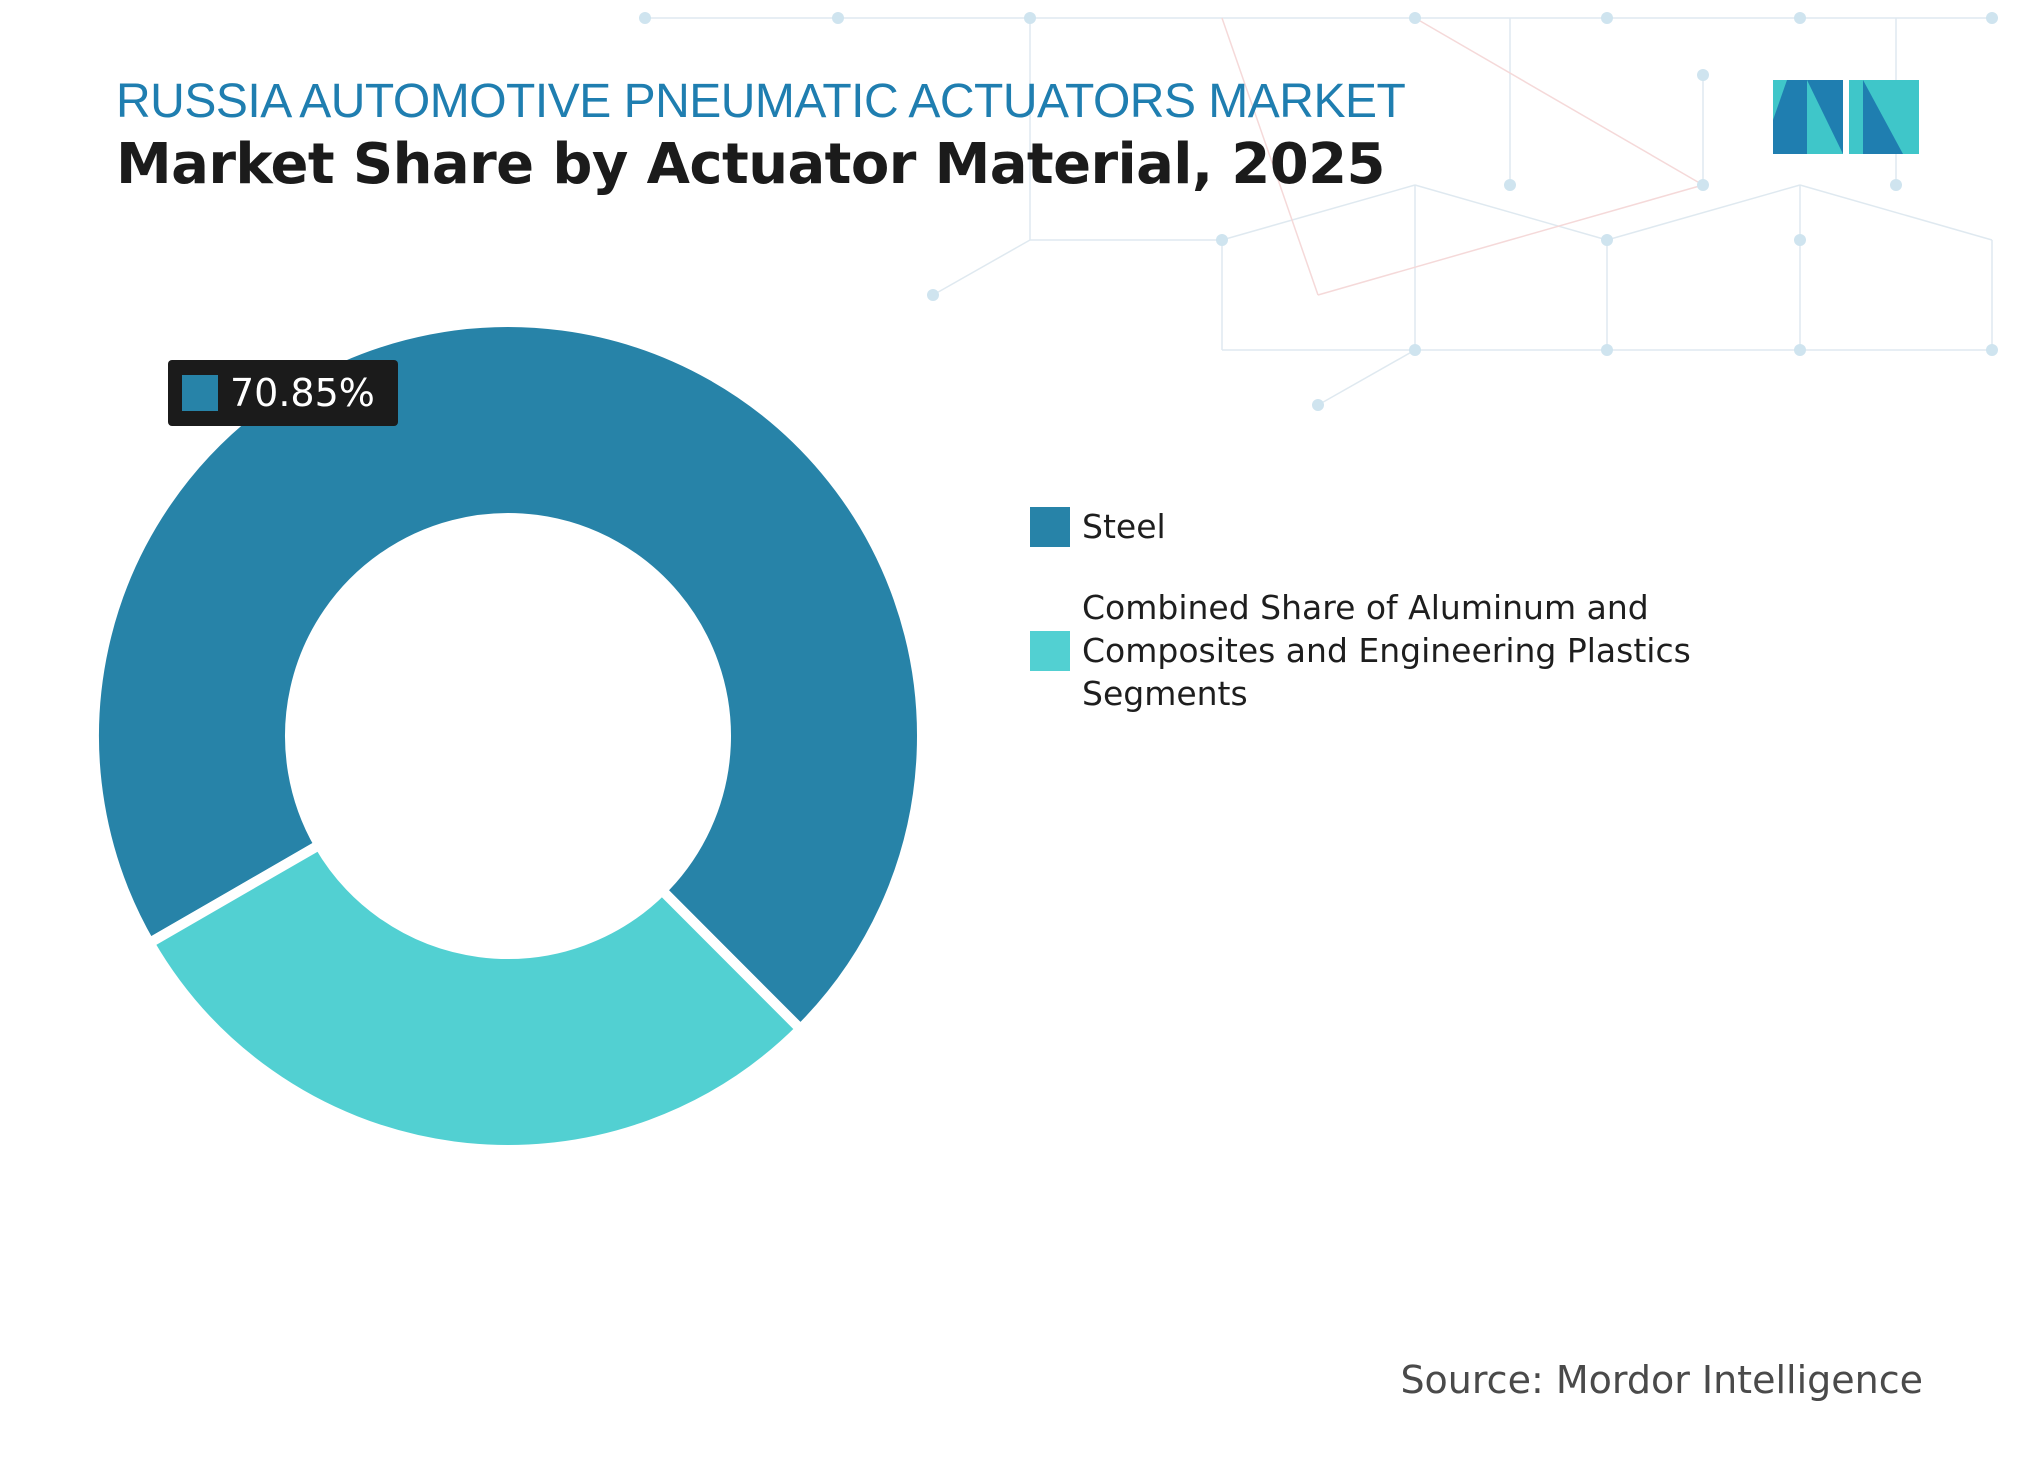 This screenshot has width=2035, height=1480. What do you see at coordinates (1883, 117) in the screenshot?
I see `logo-wedge-right` at bounding box center [1883, 117].